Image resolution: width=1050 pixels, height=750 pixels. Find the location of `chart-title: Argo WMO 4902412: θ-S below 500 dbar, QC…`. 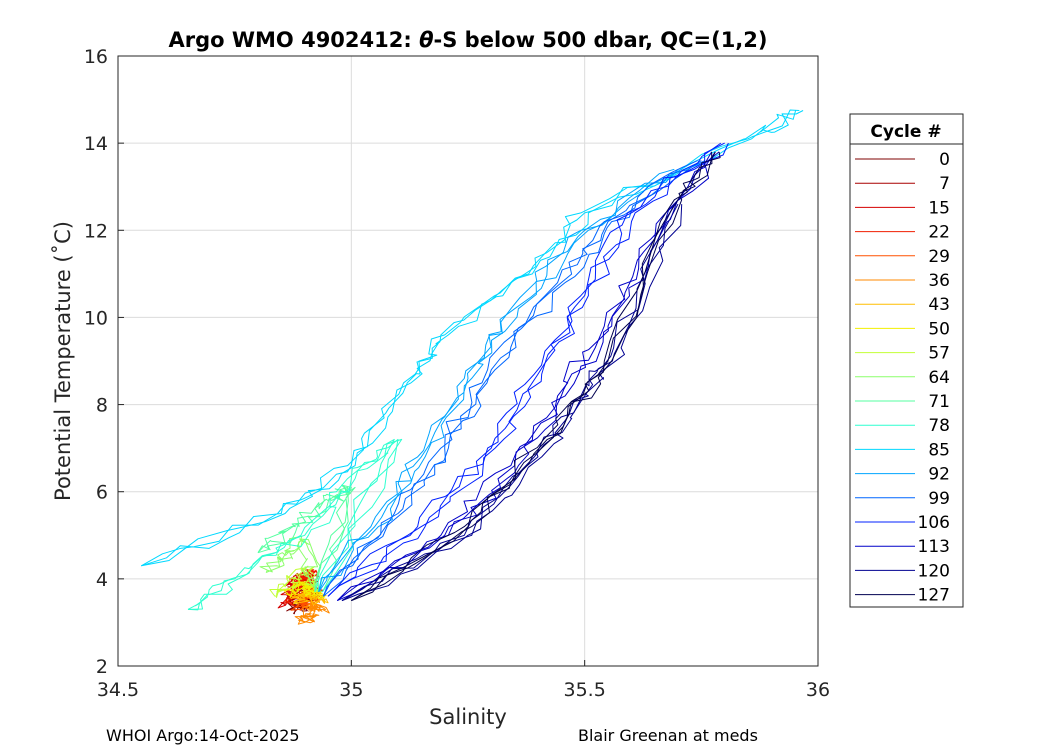

chart-title: Argo WMO 4902412: θ-S below 500 dbar, QC… is located at coordinates (467, 40).